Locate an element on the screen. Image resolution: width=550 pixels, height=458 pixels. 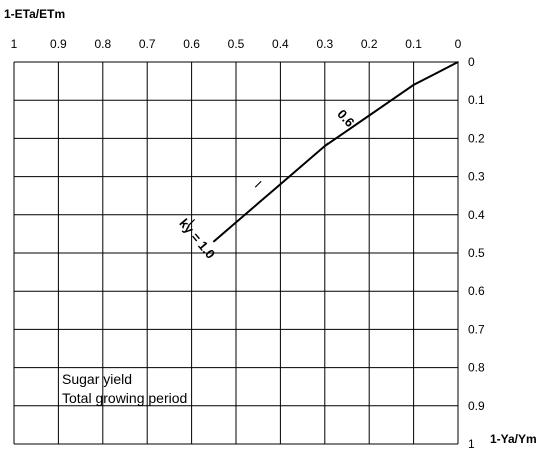
x-tick-label: 1 is located at coordinates (14, 44).